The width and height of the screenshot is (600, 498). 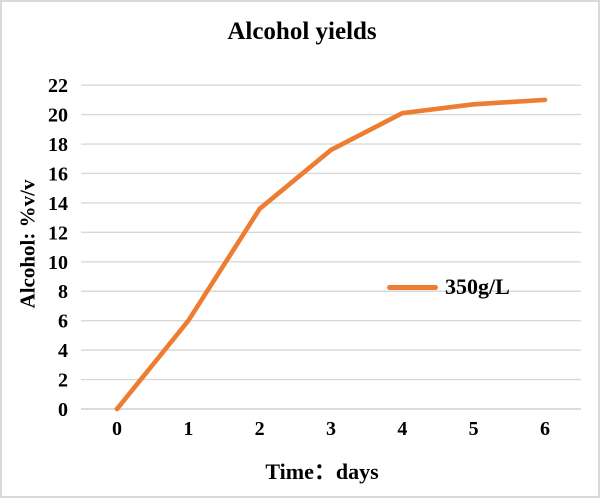 What do you see at coordinates (58, 174) in the screenshot?
I see `y-tick-label: 16` at bounding box center [58, 174].